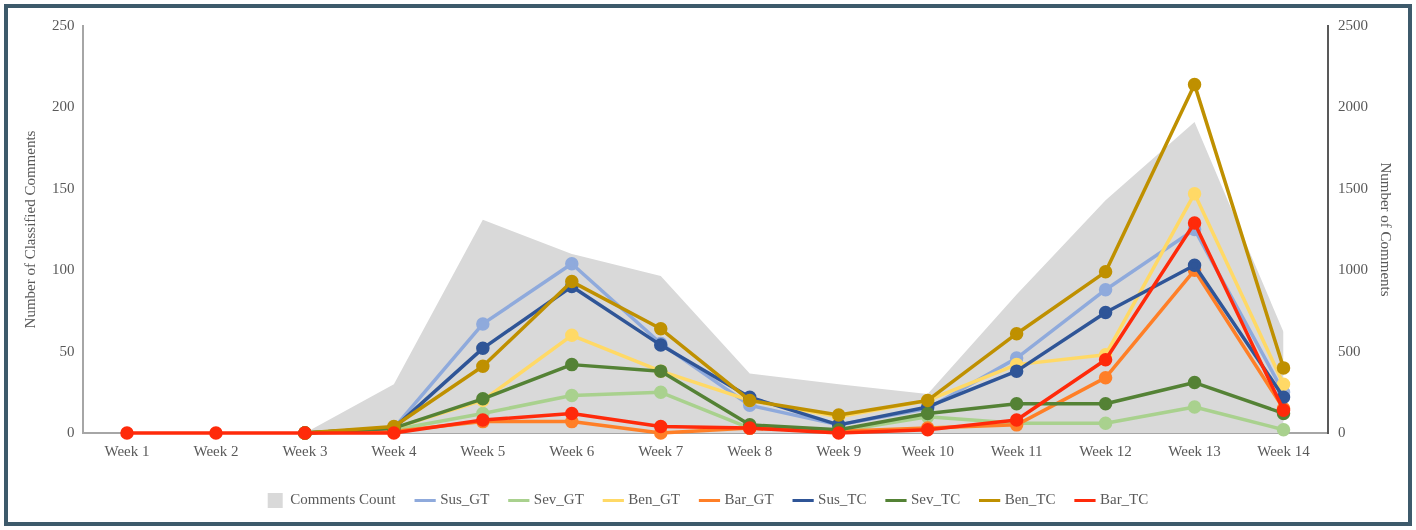 This screenshot has height=530, width=1416. Describe the element at coordinates (839, 450) in the screenshot. I see `x-tick-label: Week 9` at that location.